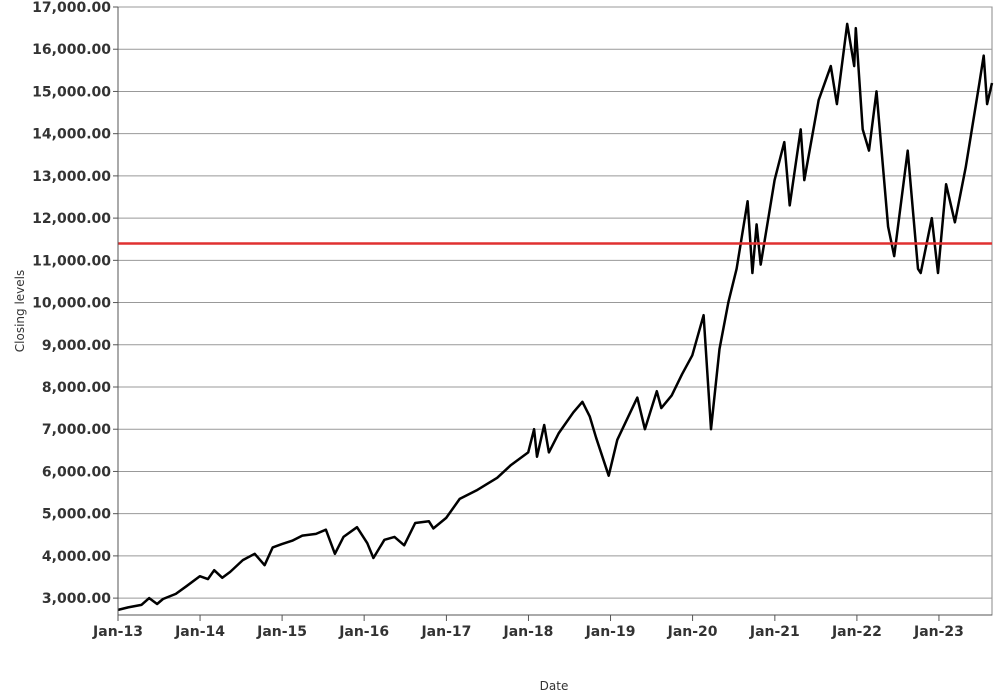 The width and height of the screenshot is (1000, 700). Describe the element at coordinates (692, 632) in the screenshot. I see `x-tick-label: Jan-20` at that location.